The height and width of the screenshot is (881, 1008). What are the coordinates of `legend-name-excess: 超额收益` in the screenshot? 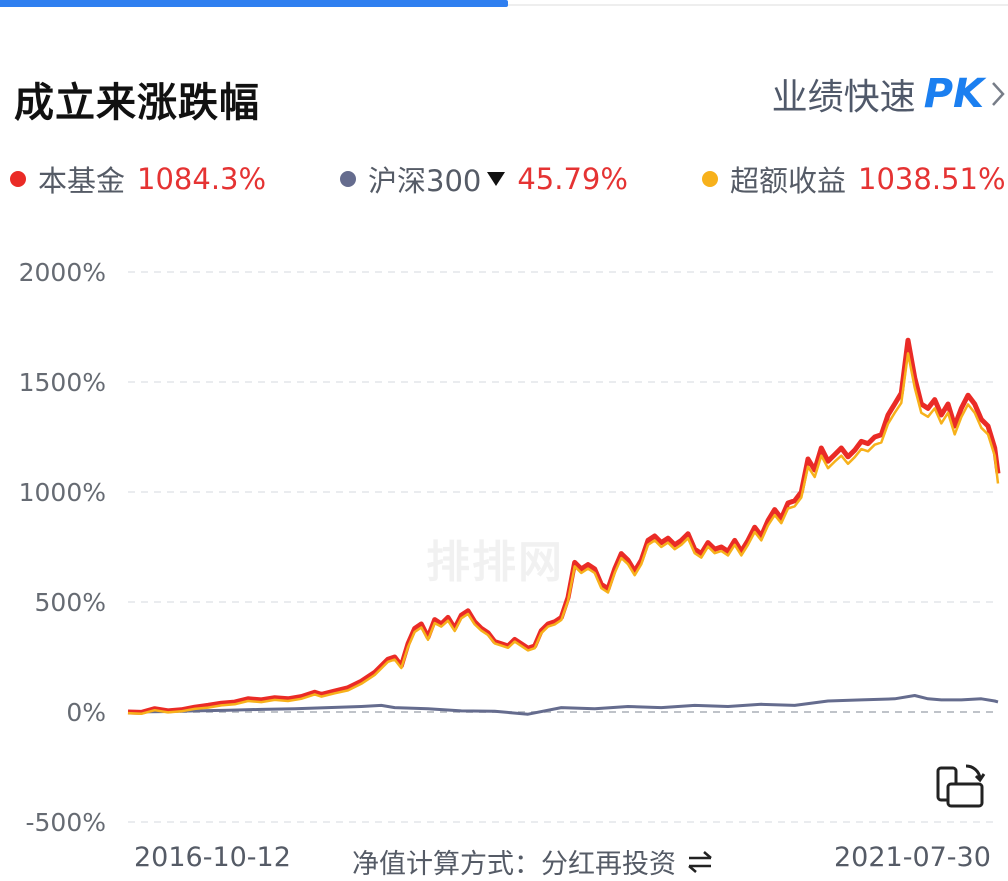 It's located at (788, 181).